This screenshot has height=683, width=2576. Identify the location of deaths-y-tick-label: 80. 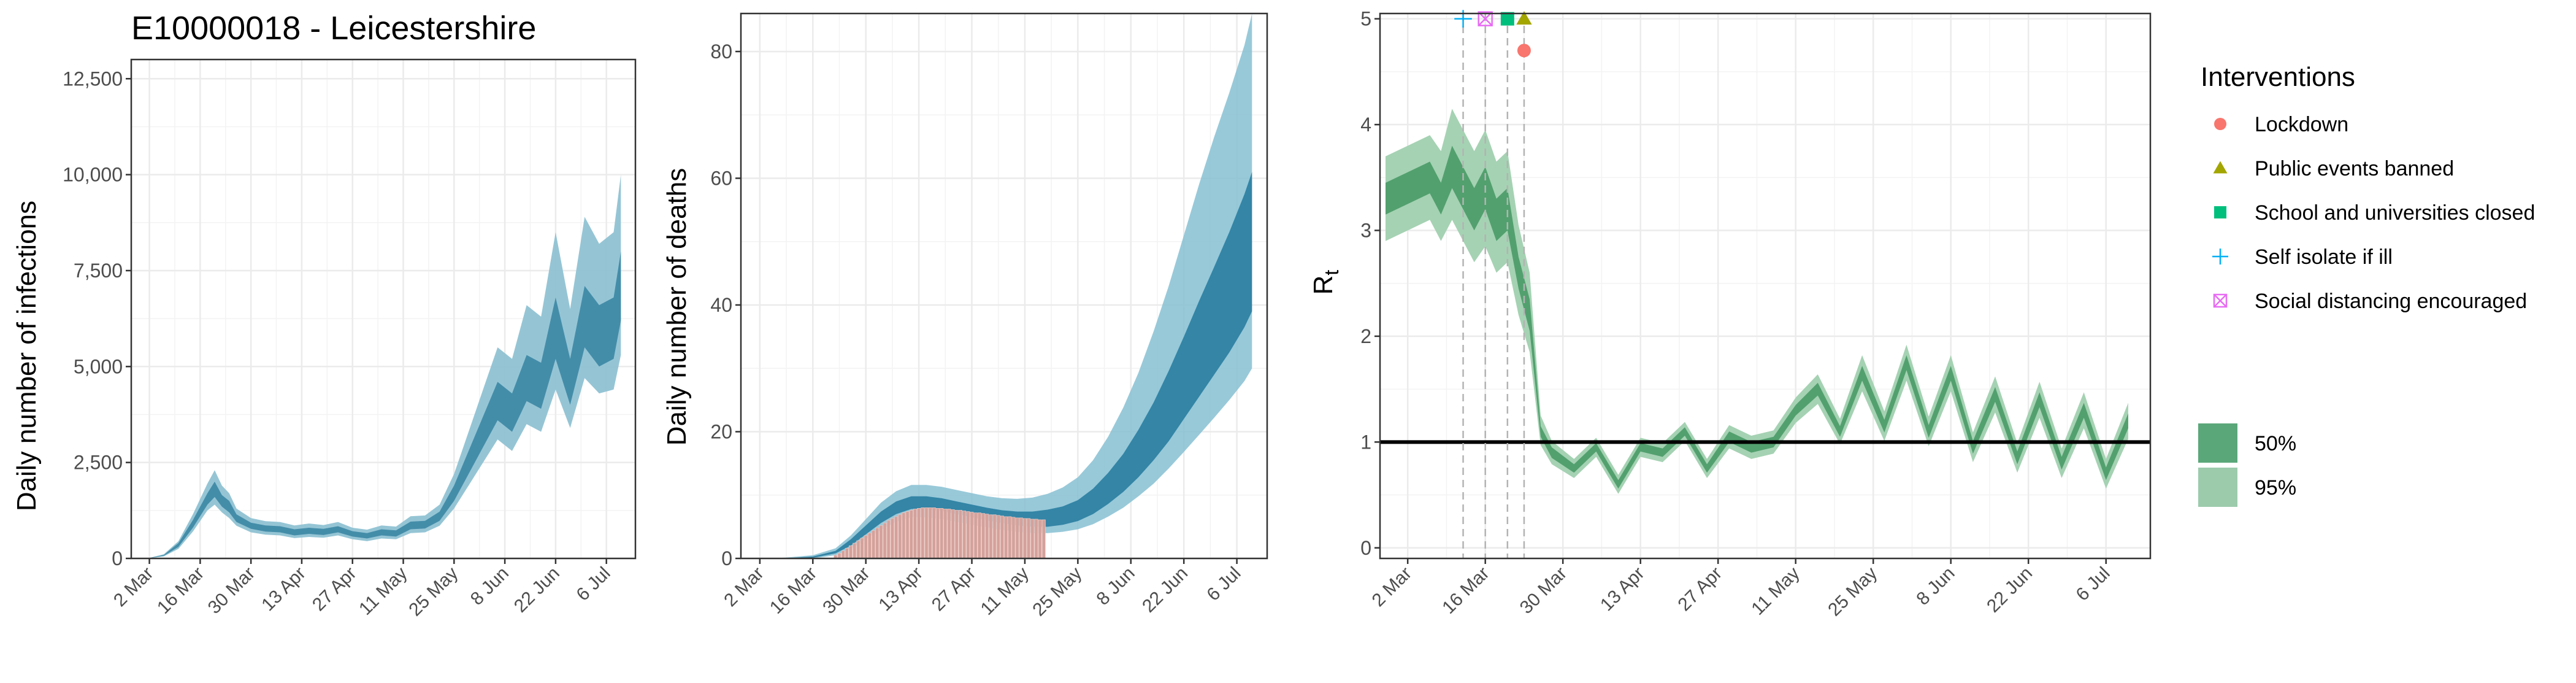
(721, 52).